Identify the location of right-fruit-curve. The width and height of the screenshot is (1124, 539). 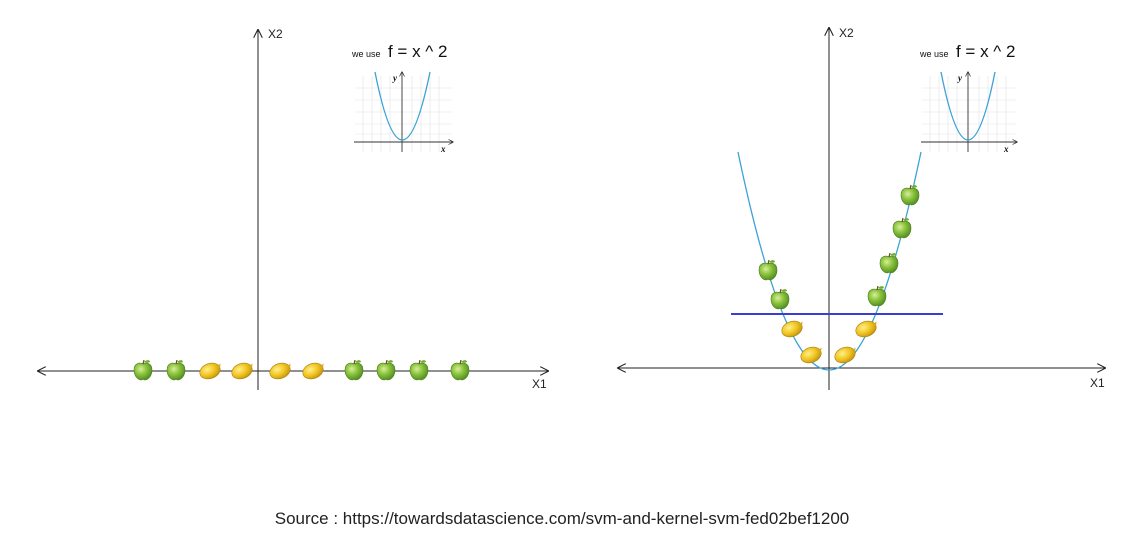
(839, 275).